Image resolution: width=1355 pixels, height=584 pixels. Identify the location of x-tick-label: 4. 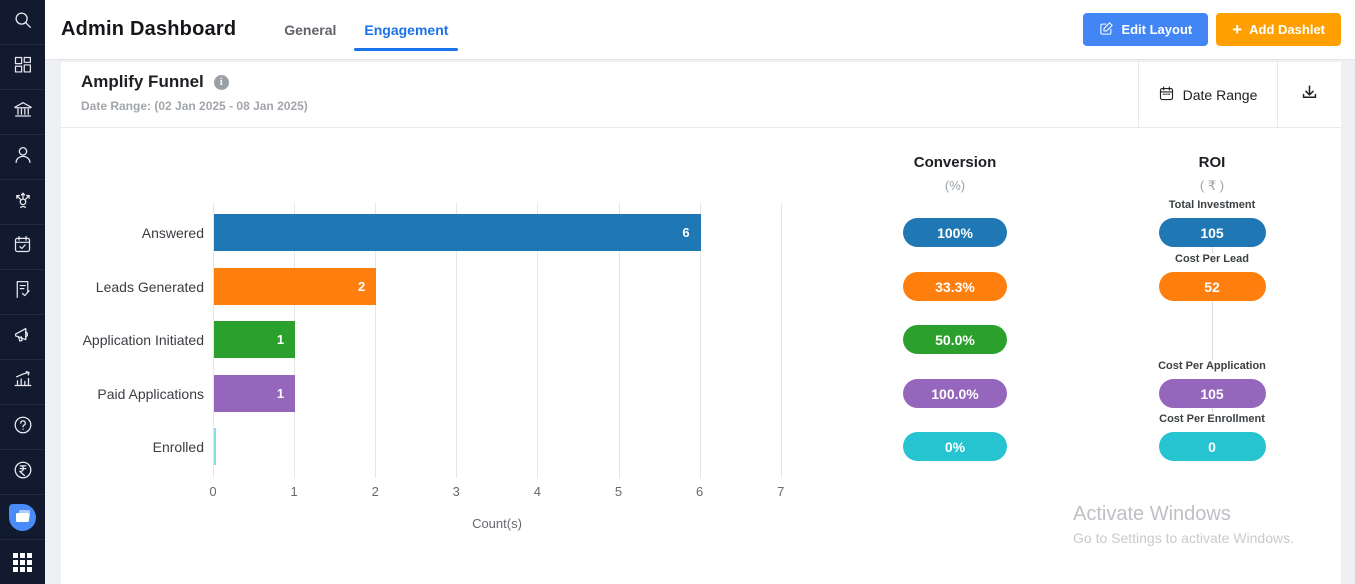
(537, 491).